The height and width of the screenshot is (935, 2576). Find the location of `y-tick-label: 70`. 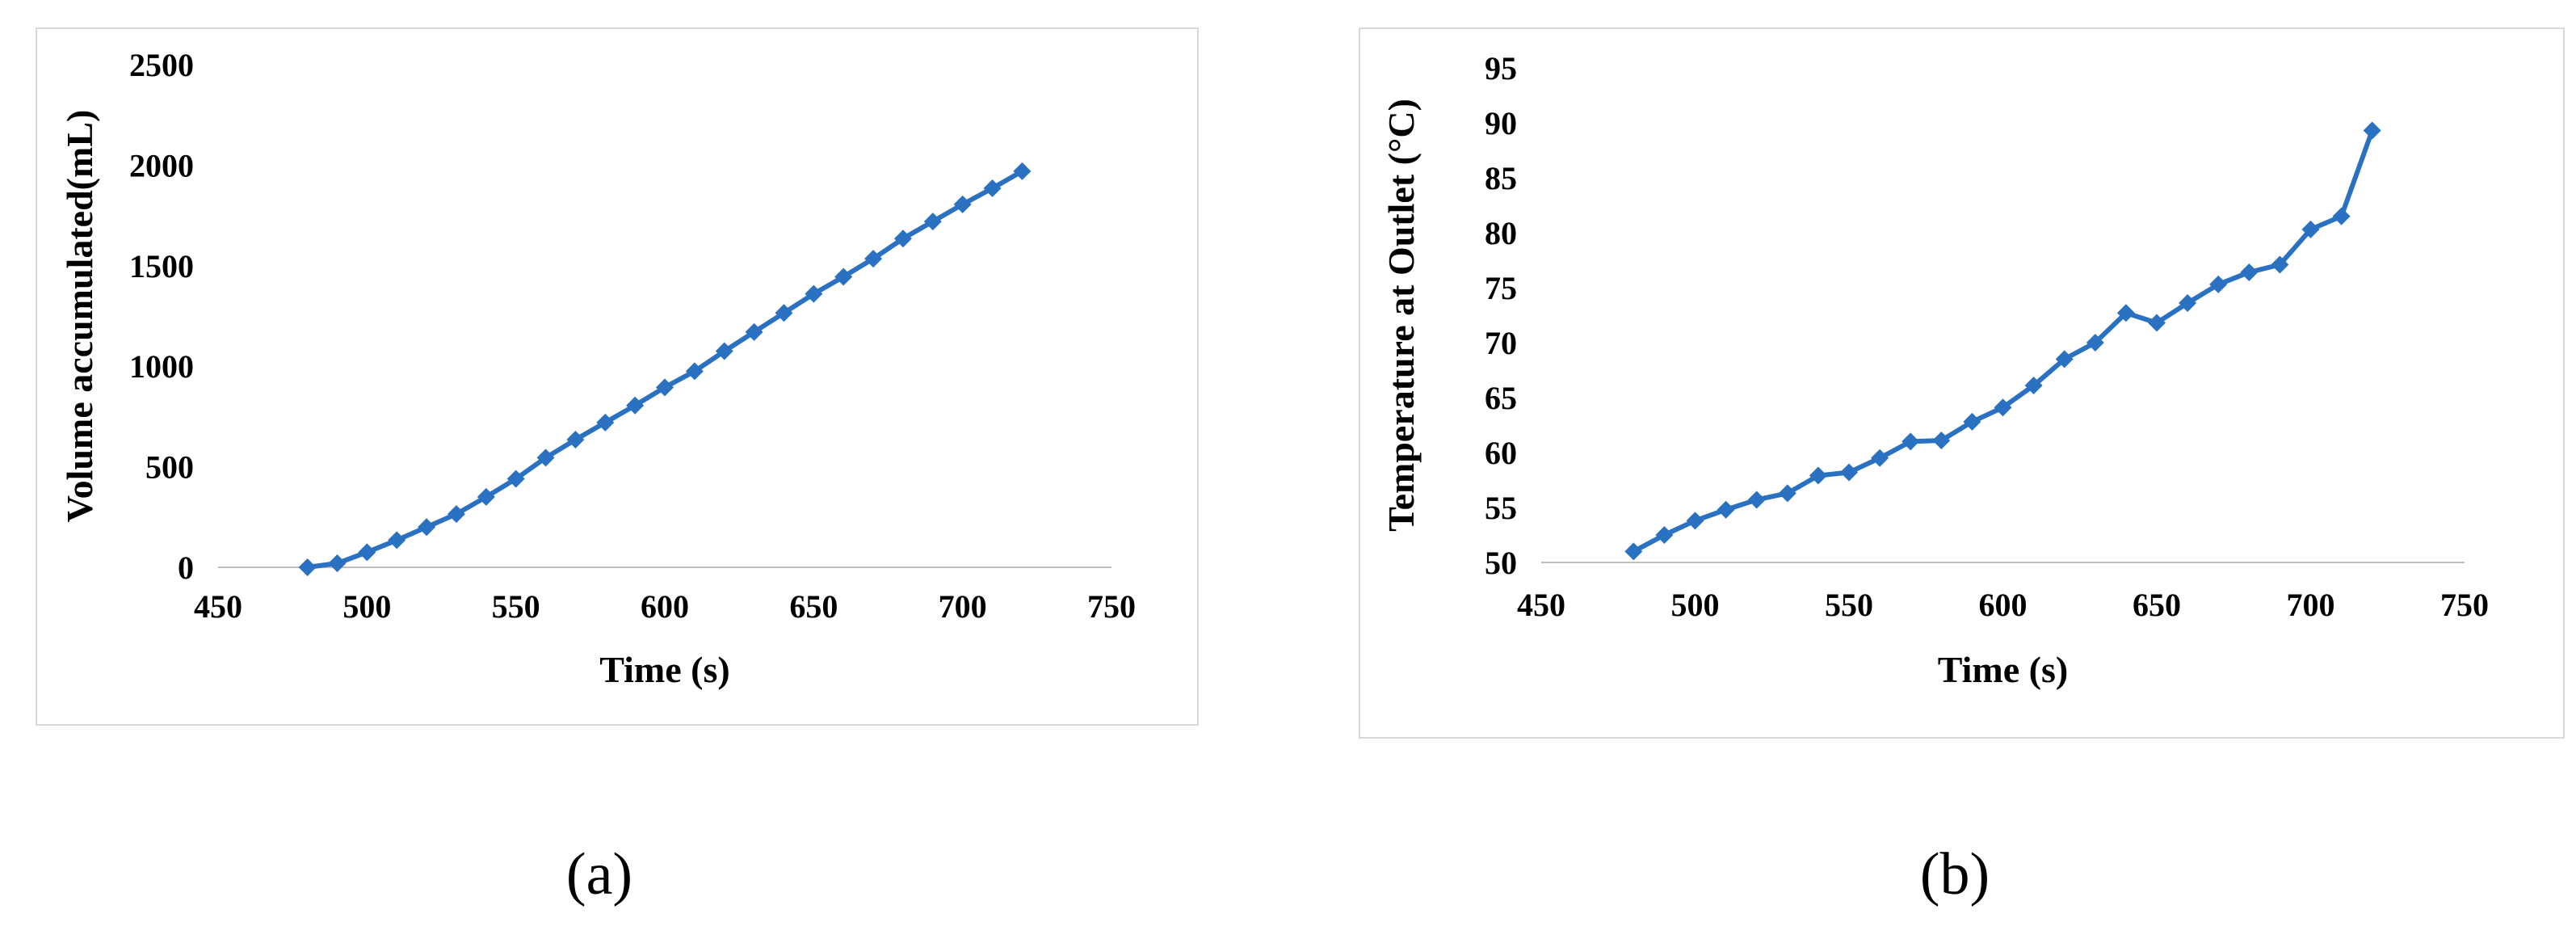

y-tick-label: 70 is located at coordinates (1501, 343).